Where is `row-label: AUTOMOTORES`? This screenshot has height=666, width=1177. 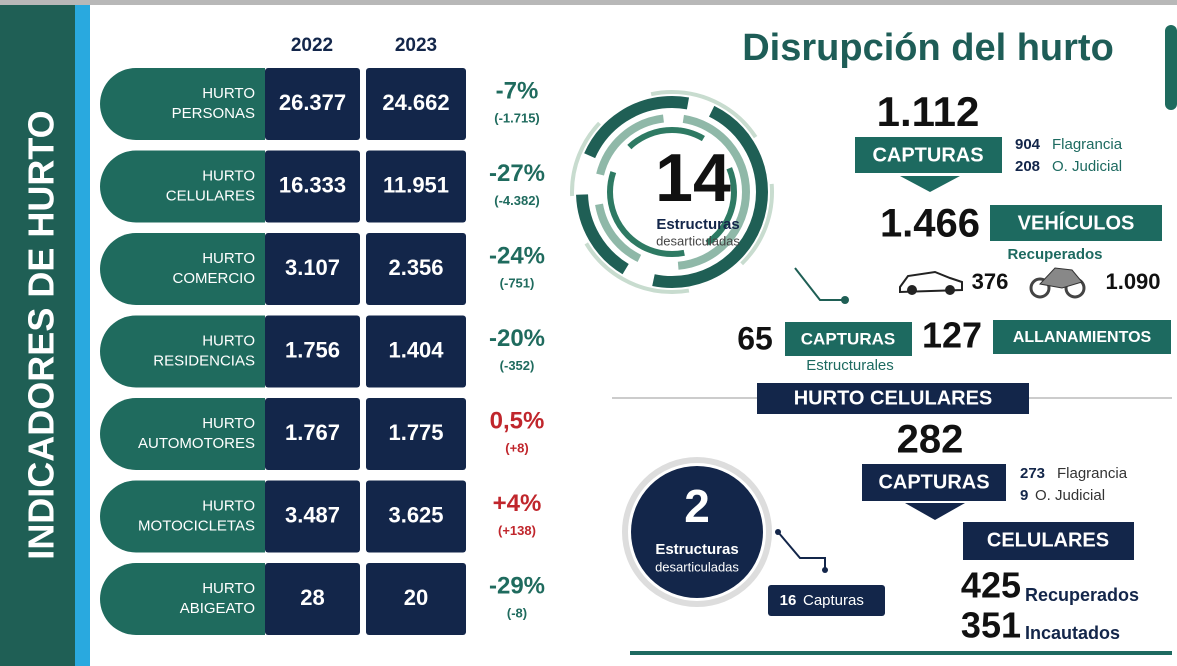
row-label: AUTOMOTORES is located at coordinates (196, 443).